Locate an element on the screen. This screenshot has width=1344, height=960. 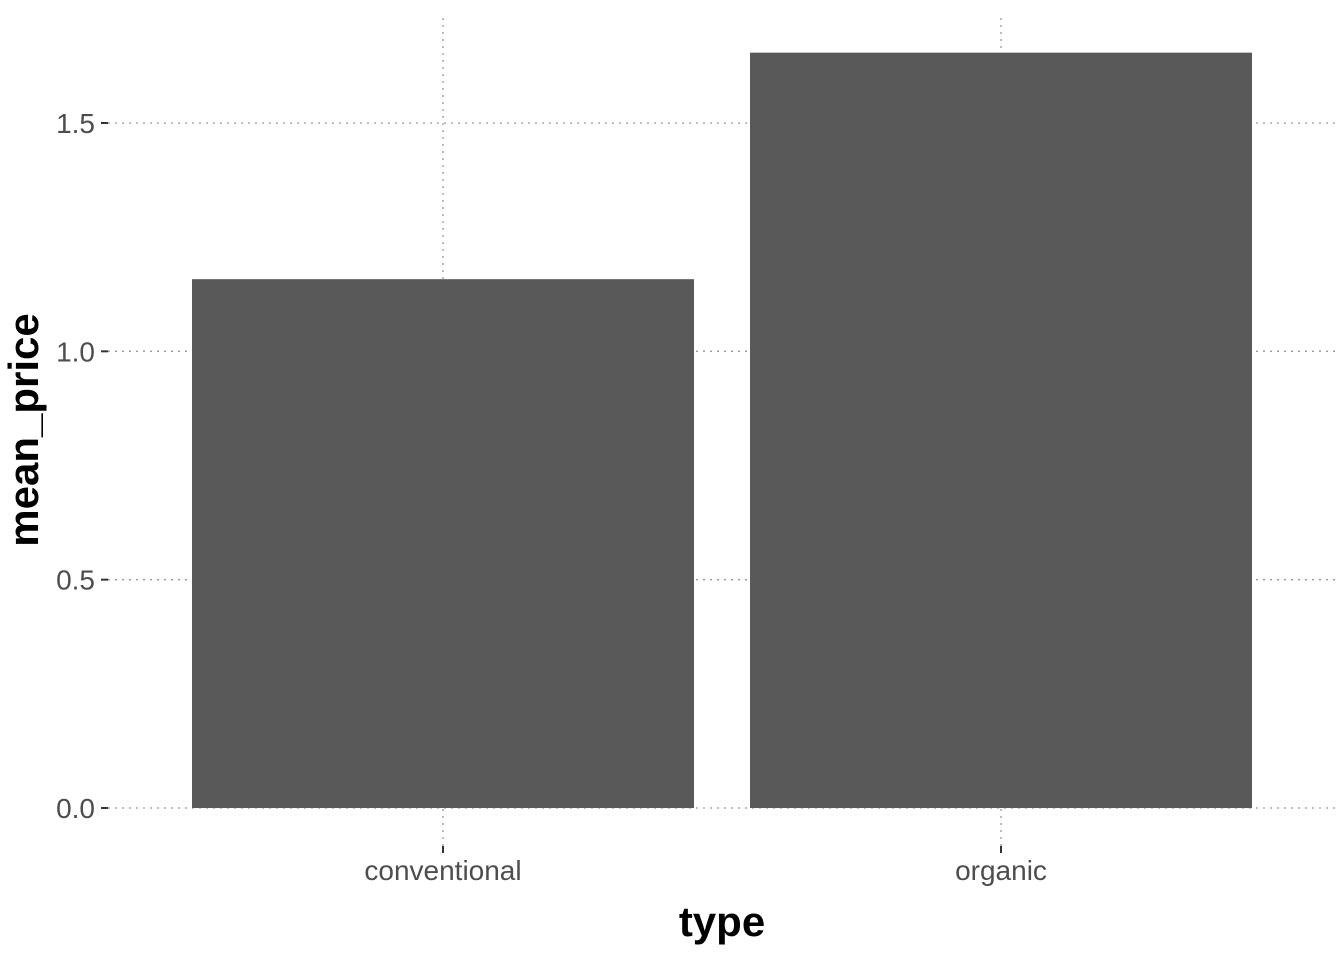
y-tick-label: 1.5 is located at coordinates (75, 123).